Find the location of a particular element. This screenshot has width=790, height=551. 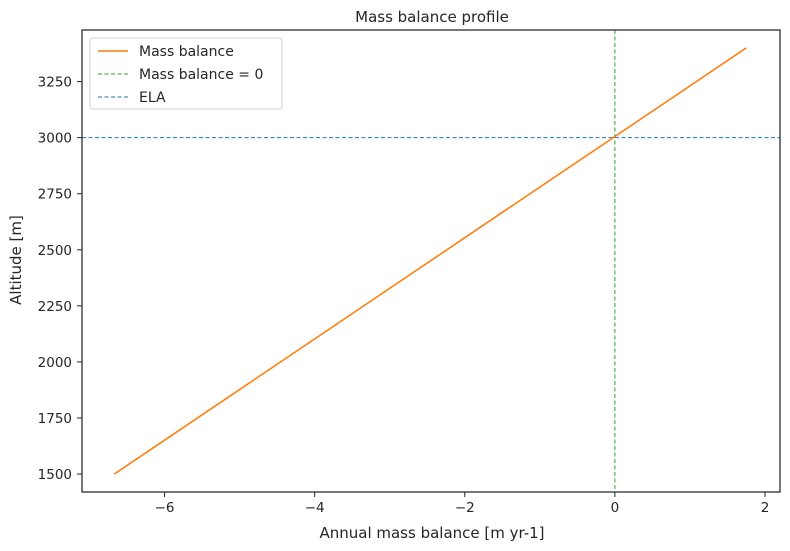

x-tick-label: 2 is located at coordinates (765, 508).